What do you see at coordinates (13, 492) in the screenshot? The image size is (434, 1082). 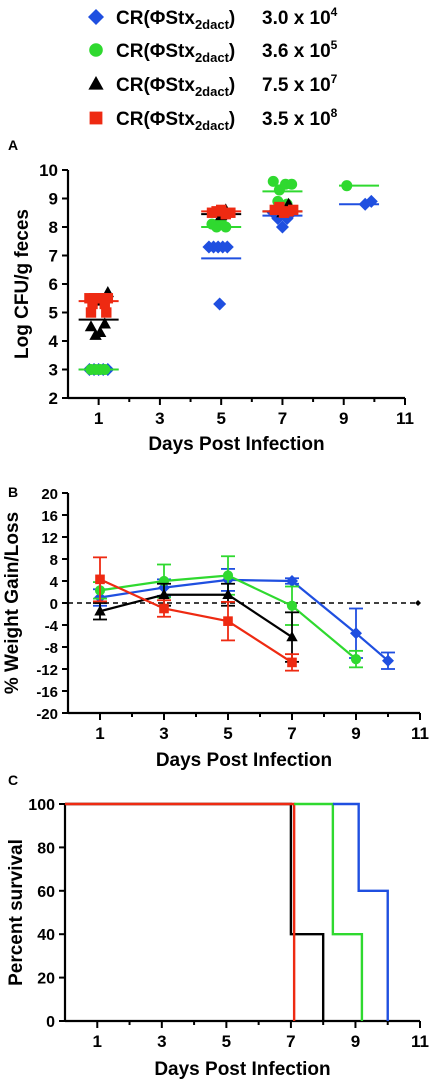 I see `panel-letter: B` at bounding box center [13, 492].